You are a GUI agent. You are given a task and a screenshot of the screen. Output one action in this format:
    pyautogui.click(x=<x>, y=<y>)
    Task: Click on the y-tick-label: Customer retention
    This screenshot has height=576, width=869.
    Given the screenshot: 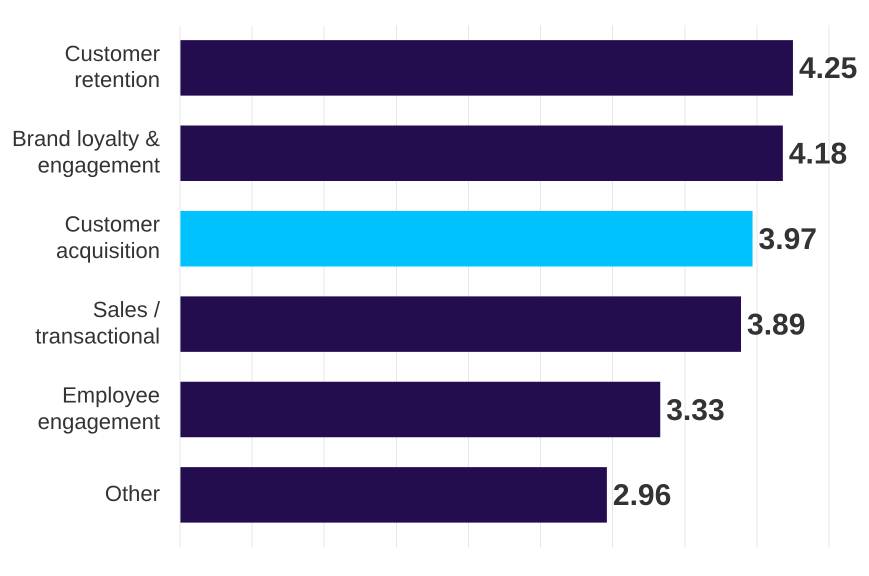 What is the action you would take?
    pyautogui.click(x=112, y=66)
    